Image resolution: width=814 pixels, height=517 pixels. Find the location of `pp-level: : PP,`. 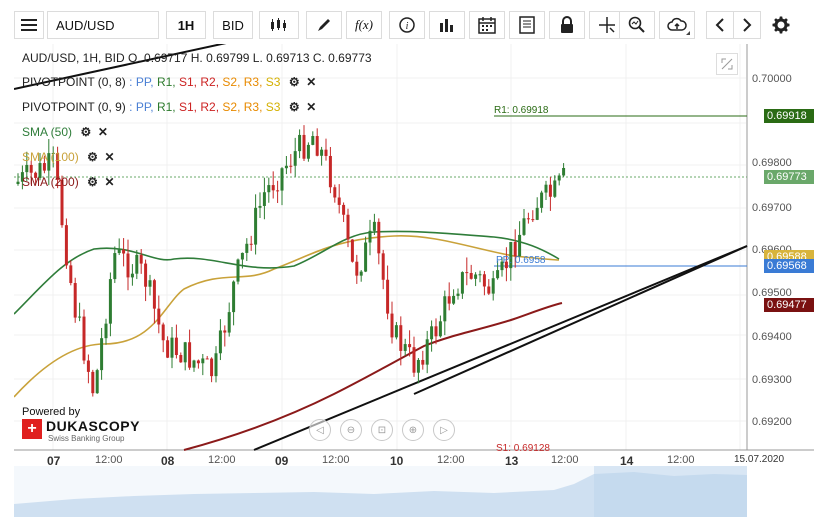

pp-level: : PP, is located at coordinates (141, 82).